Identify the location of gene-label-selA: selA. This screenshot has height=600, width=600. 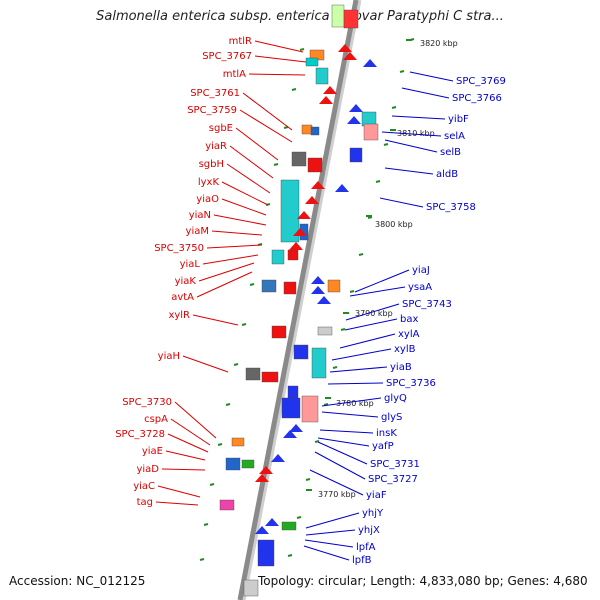
(454, 136).